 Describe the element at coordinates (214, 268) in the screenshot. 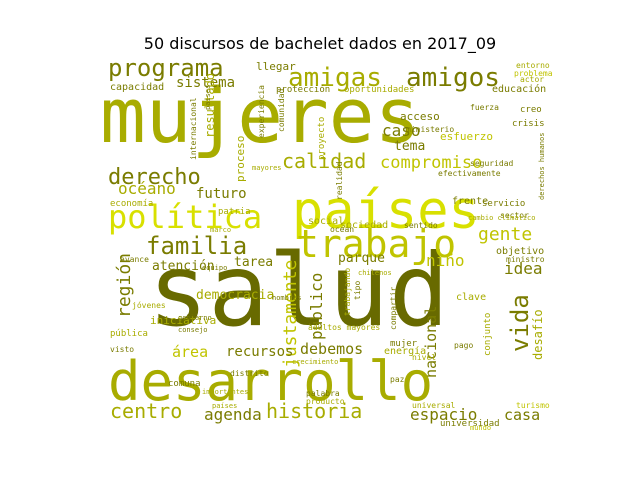

I see `word-equipo: equipo` at that location.